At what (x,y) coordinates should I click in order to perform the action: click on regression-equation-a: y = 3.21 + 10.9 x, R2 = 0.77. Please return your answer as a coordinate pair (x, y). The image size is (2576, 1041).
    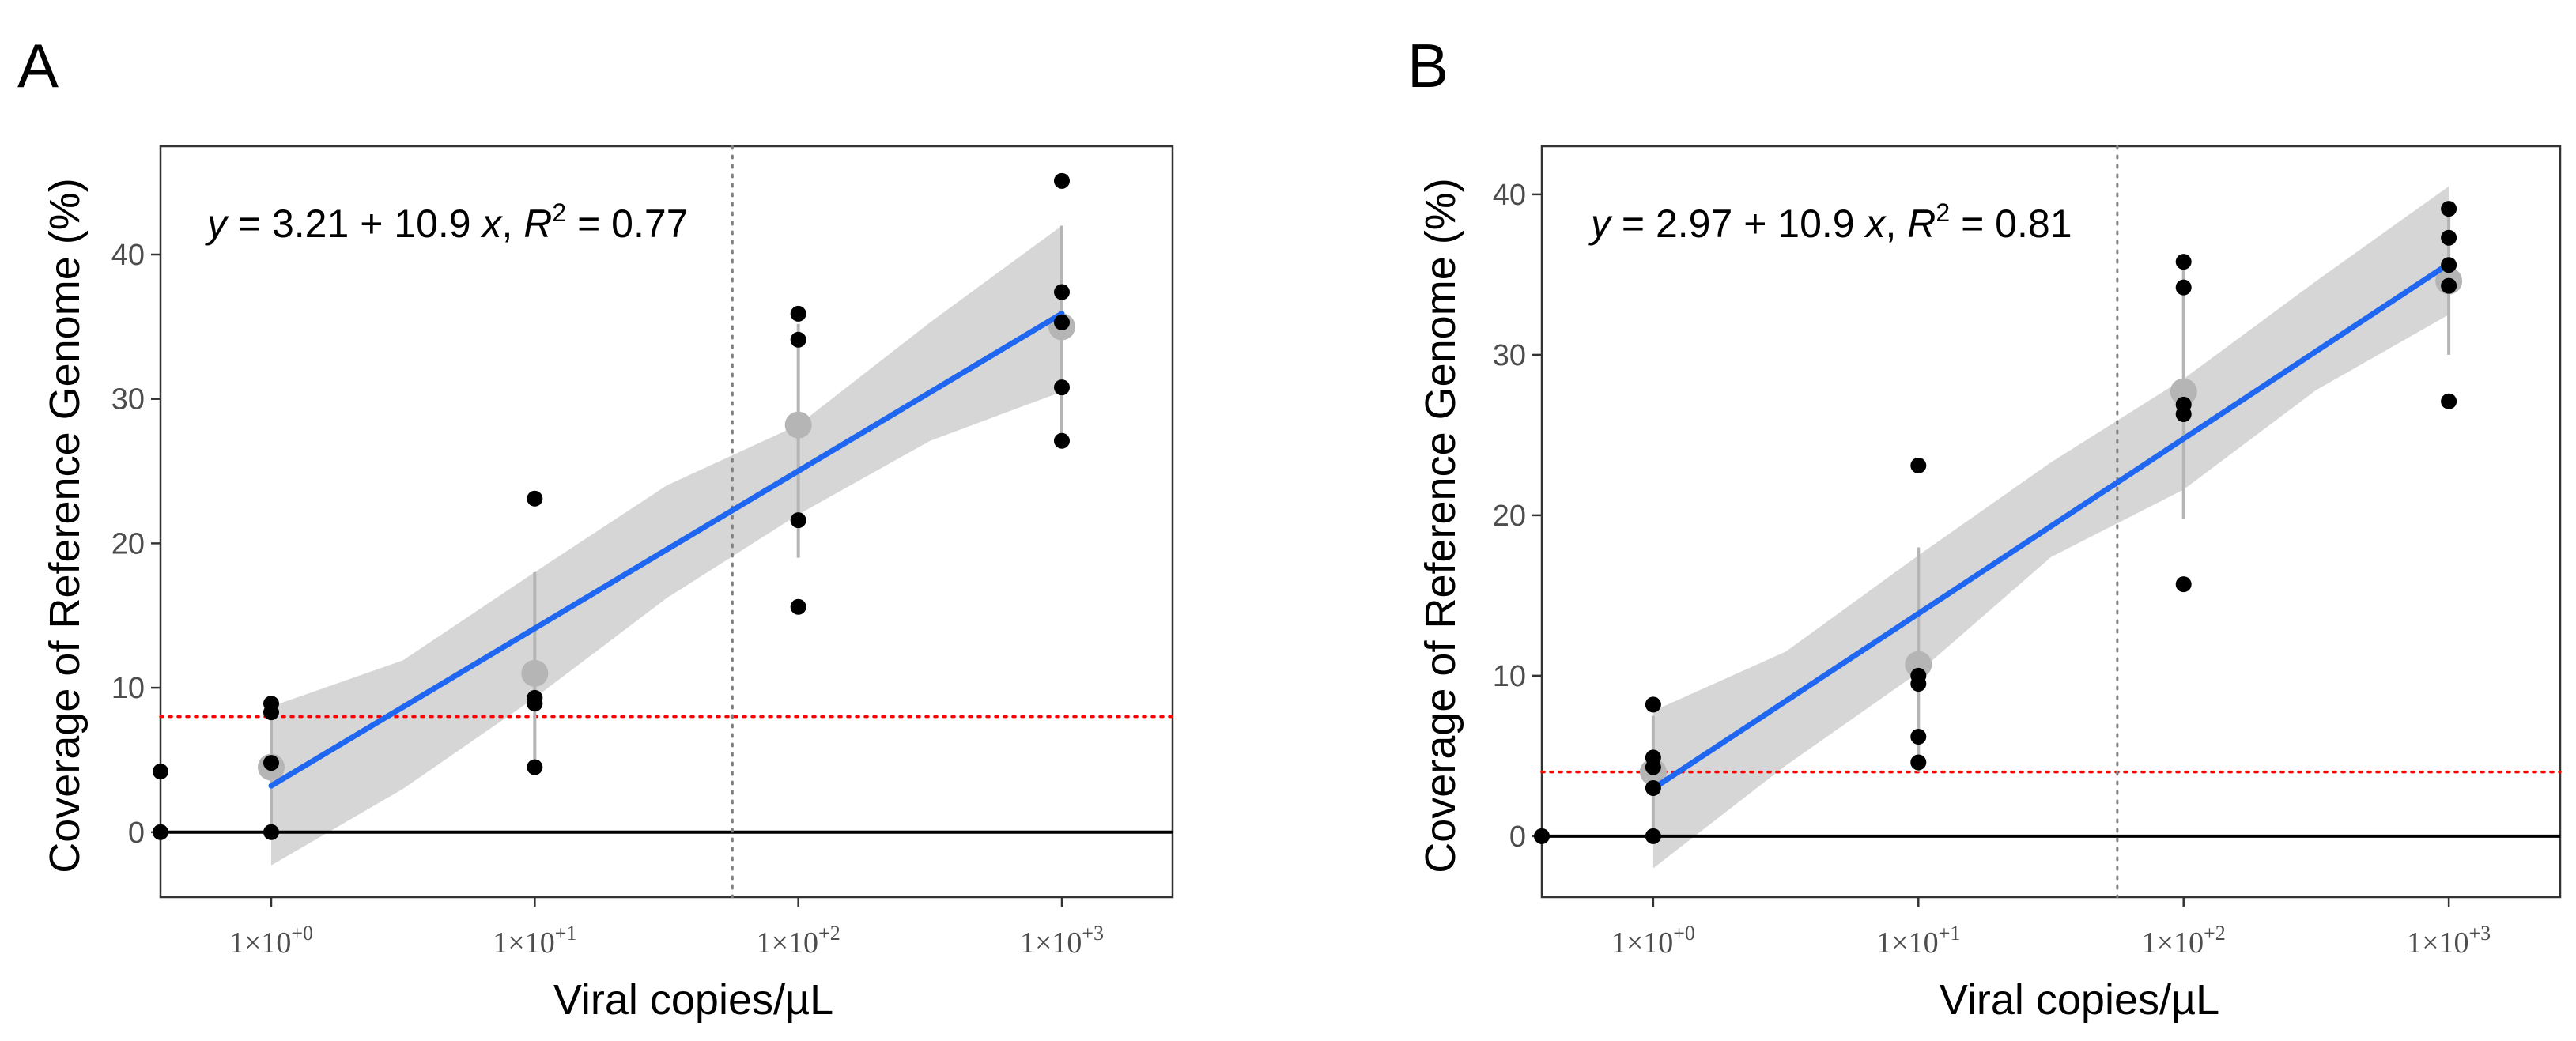
    Looking at the image, I should click on (447, 222).